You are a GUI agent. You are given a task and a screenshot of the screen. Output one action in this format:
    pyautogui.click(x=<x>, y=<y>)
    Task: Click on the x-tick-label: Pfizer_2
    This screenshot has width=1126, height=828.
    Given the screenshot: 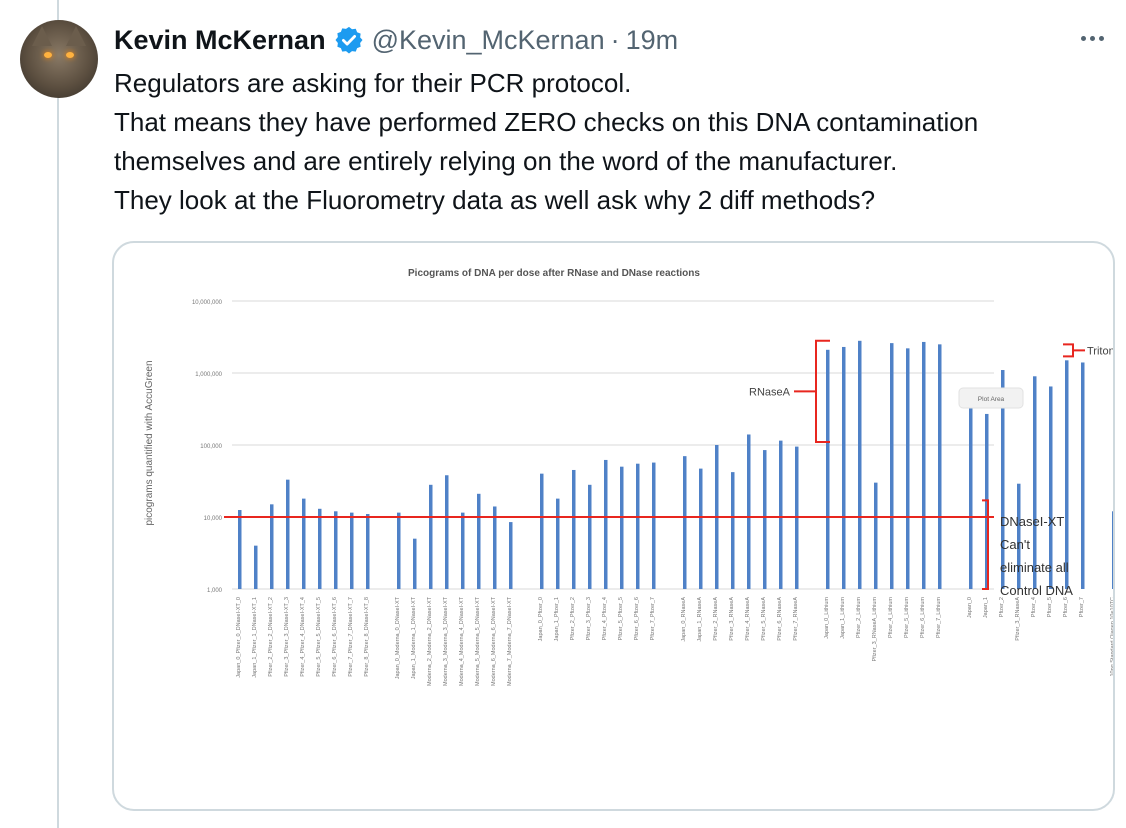 What is the action you would take?
    pyautogui.click(x=1002, y=607)
    